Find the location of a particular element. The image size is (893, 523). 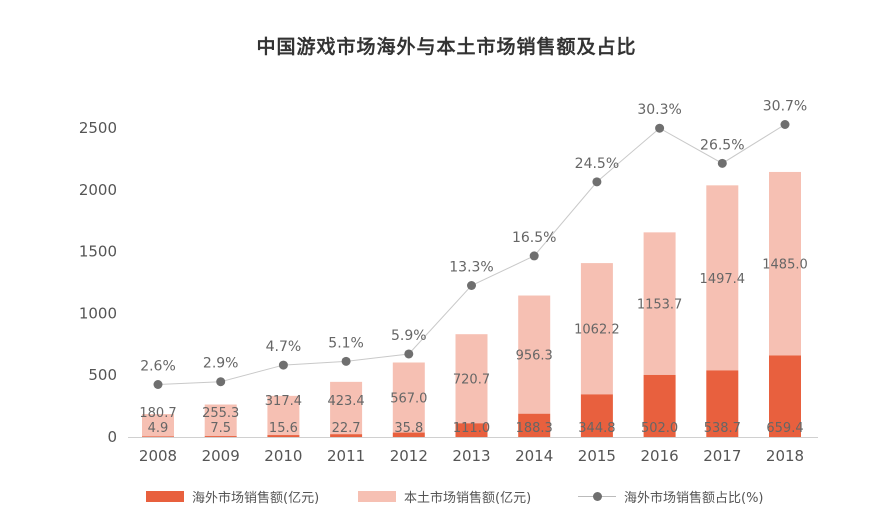

bar-domestic-2013 is located at coordinates (471, 379).